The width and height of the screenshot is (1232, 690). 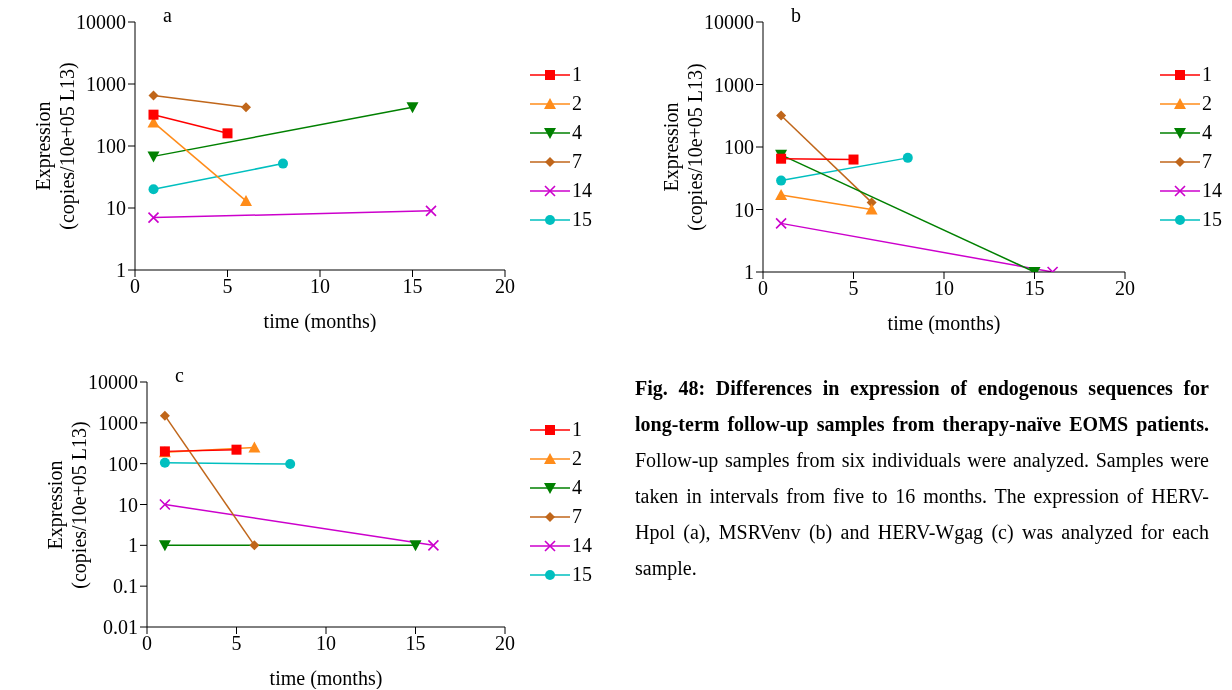 I want to click on y-tick-label: 0.1, so click(x=125, y=586).